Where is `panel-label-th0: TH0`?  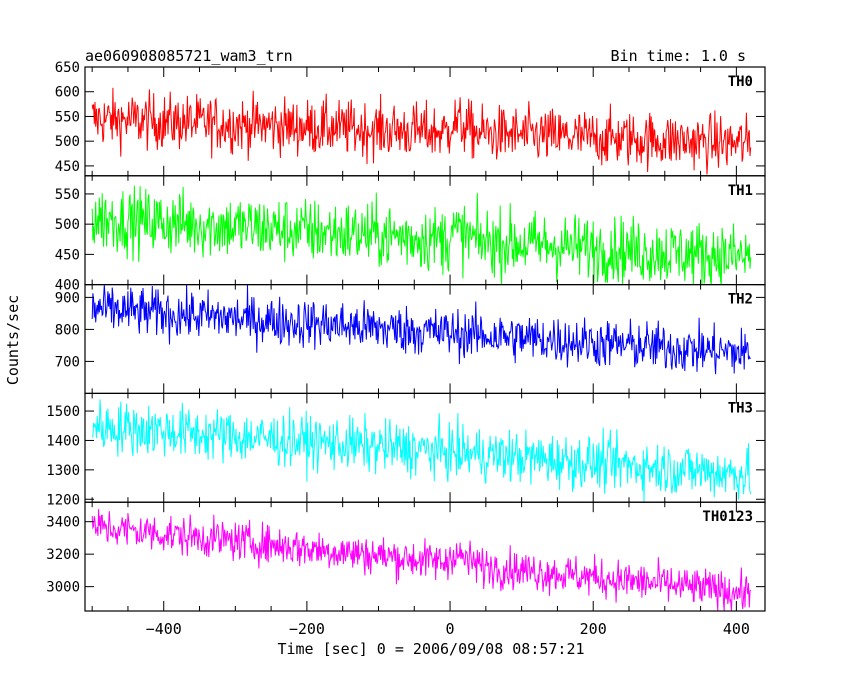
panel-label-th0: TH0 is located at coordinates (740, 82).